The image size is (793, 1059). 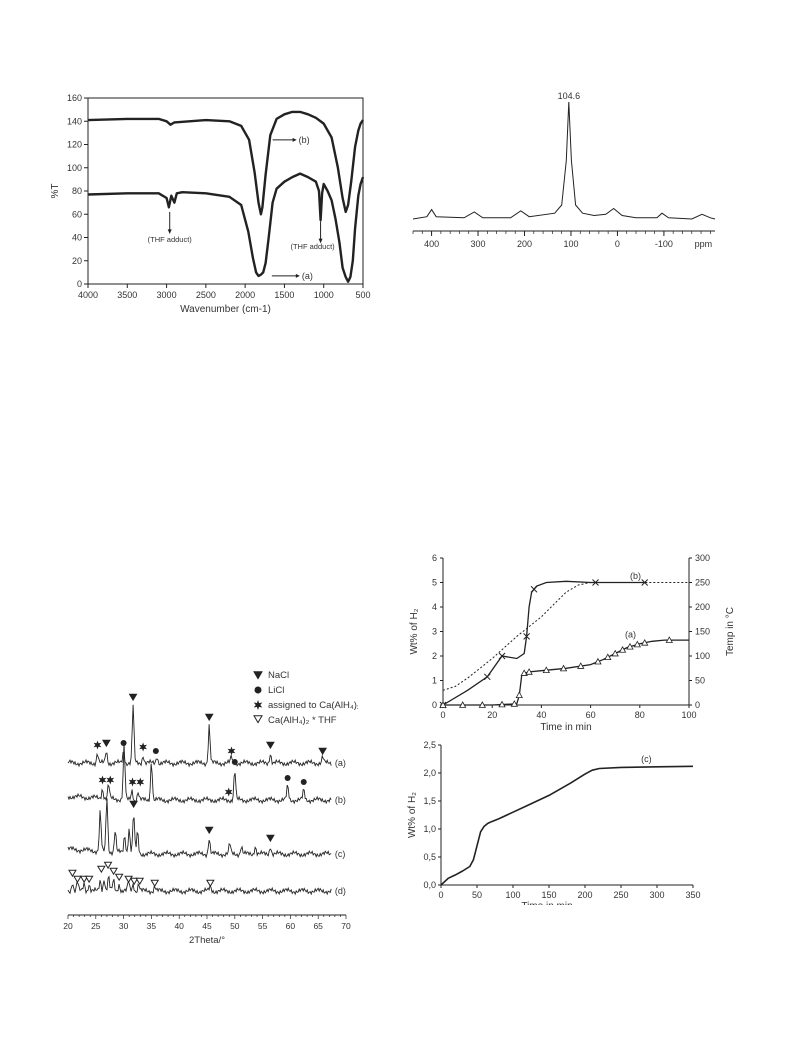 I want to click on xrd-legend-entry: assigned to Ca(AlH₄)₂, so click(x=313, y=705).